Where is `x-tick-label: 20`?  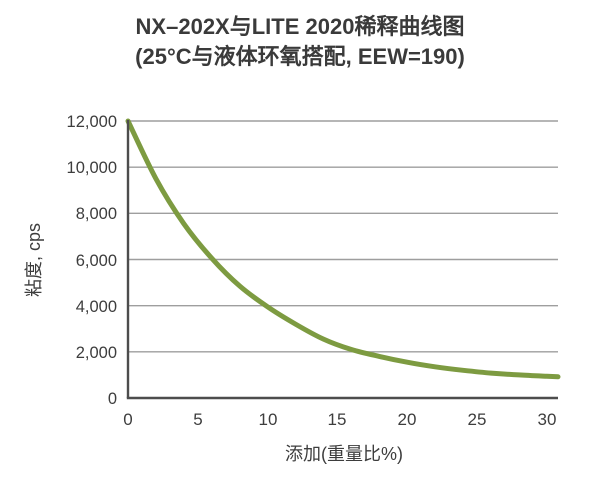 x-tick-label: 20 is located at coordinates (407, 419).